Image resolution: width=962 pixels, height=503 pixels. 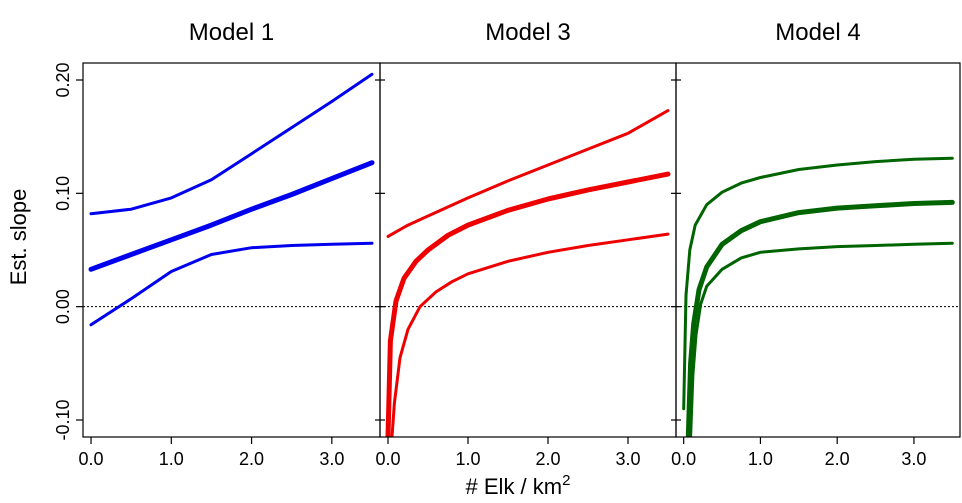 What do you see at coordinates (817, 32) in the screenshot?
I see `panel-title: Model 4` at bounding box center [817, 32].